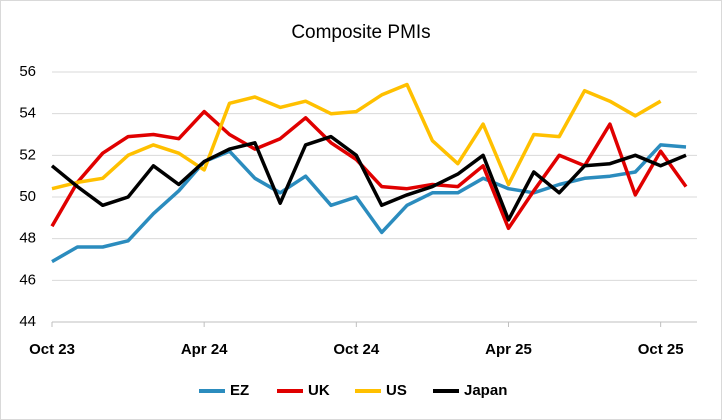 The height and width of the screenshot is (420, 722). I want to click on x-tick-label: Oct 24, so click(356, 349).